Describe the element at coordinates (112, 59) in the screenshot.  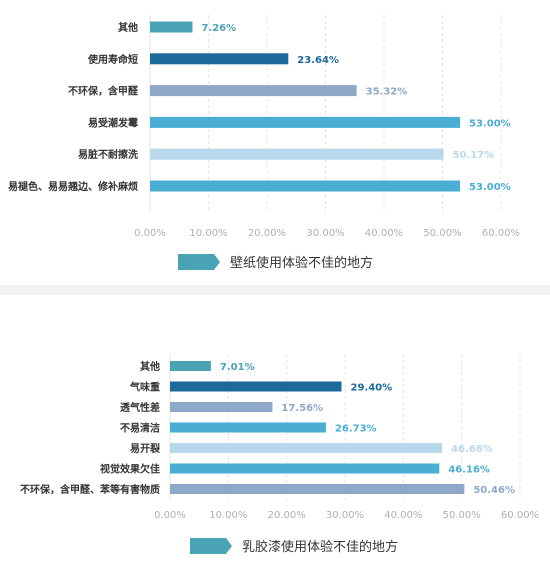
I see `category-label: 使用寿命短` at that location.